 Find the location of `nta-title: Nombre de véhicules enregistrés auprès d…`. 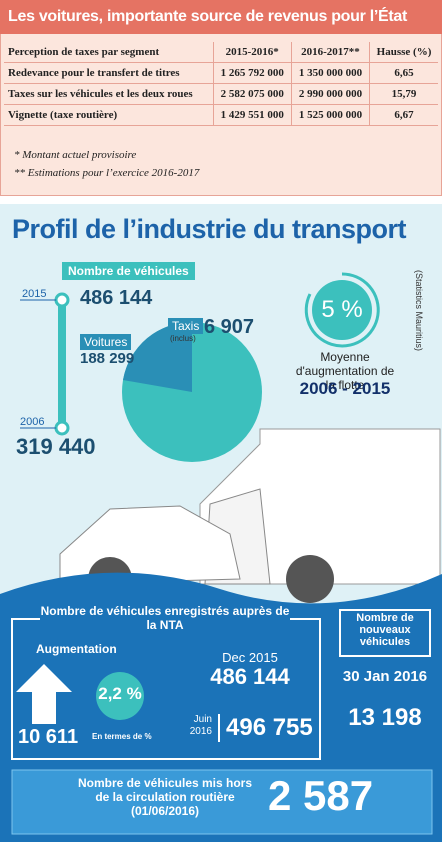

nta-title: Nombre de véhicules enregistrés auprès d… is located at coordinates (165, 618).